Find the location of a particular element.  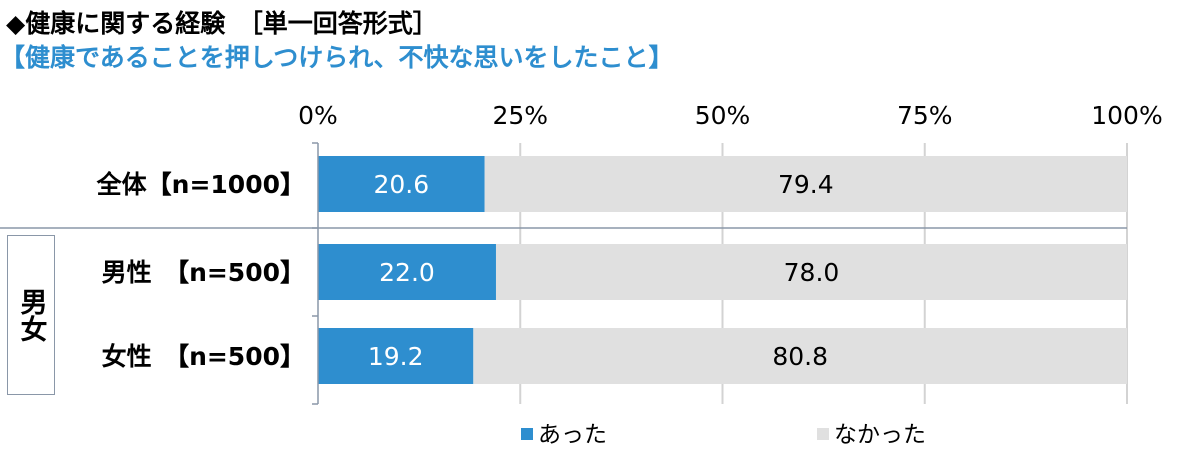

chart-subtitle: 【健康であることを押しつけられ、不快な思いをしたこと】 is located at coordinates (337, 57).